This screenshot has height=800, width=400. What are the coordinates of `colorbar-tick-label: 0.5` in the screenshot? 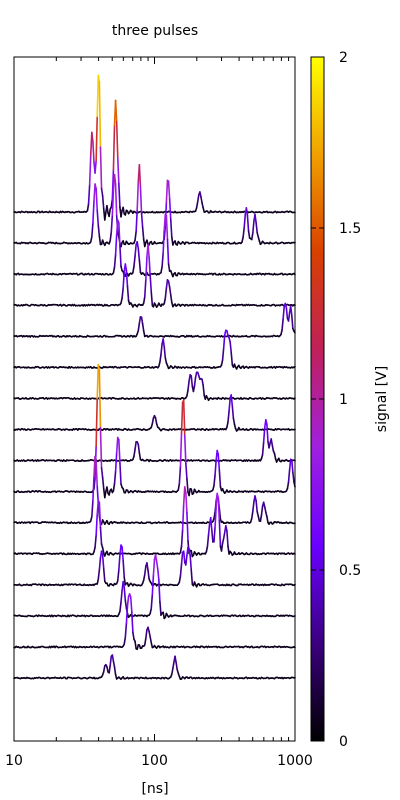 It's located at (350, 571).